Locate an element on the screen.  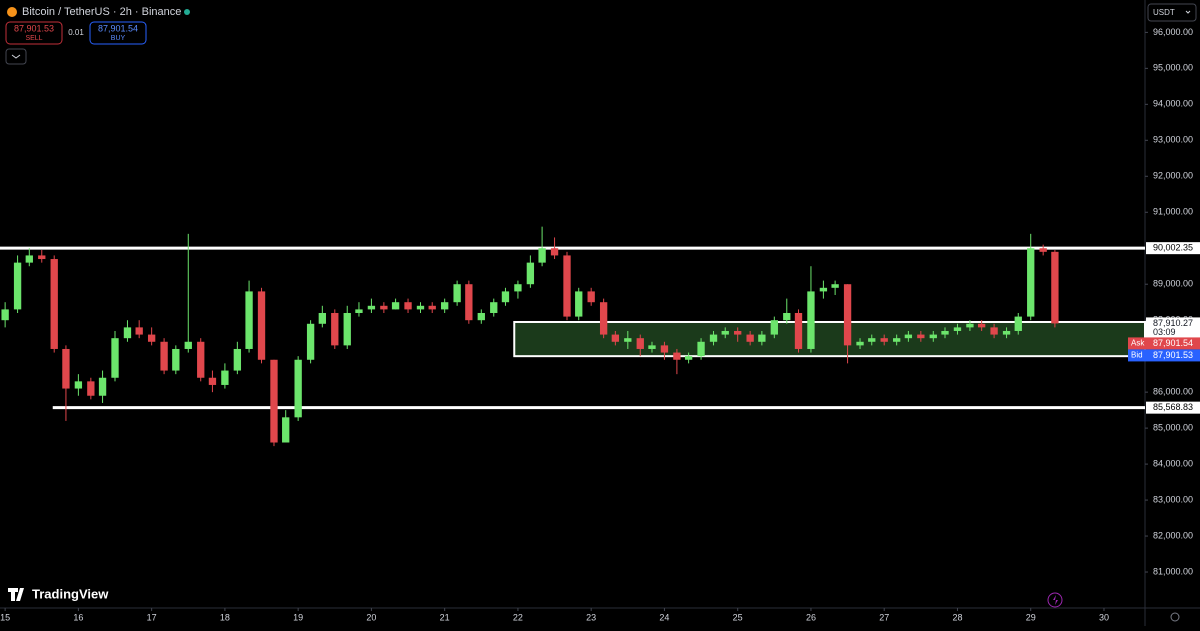
level-label: 85,568.83 is located at coordinates (1173, 407).